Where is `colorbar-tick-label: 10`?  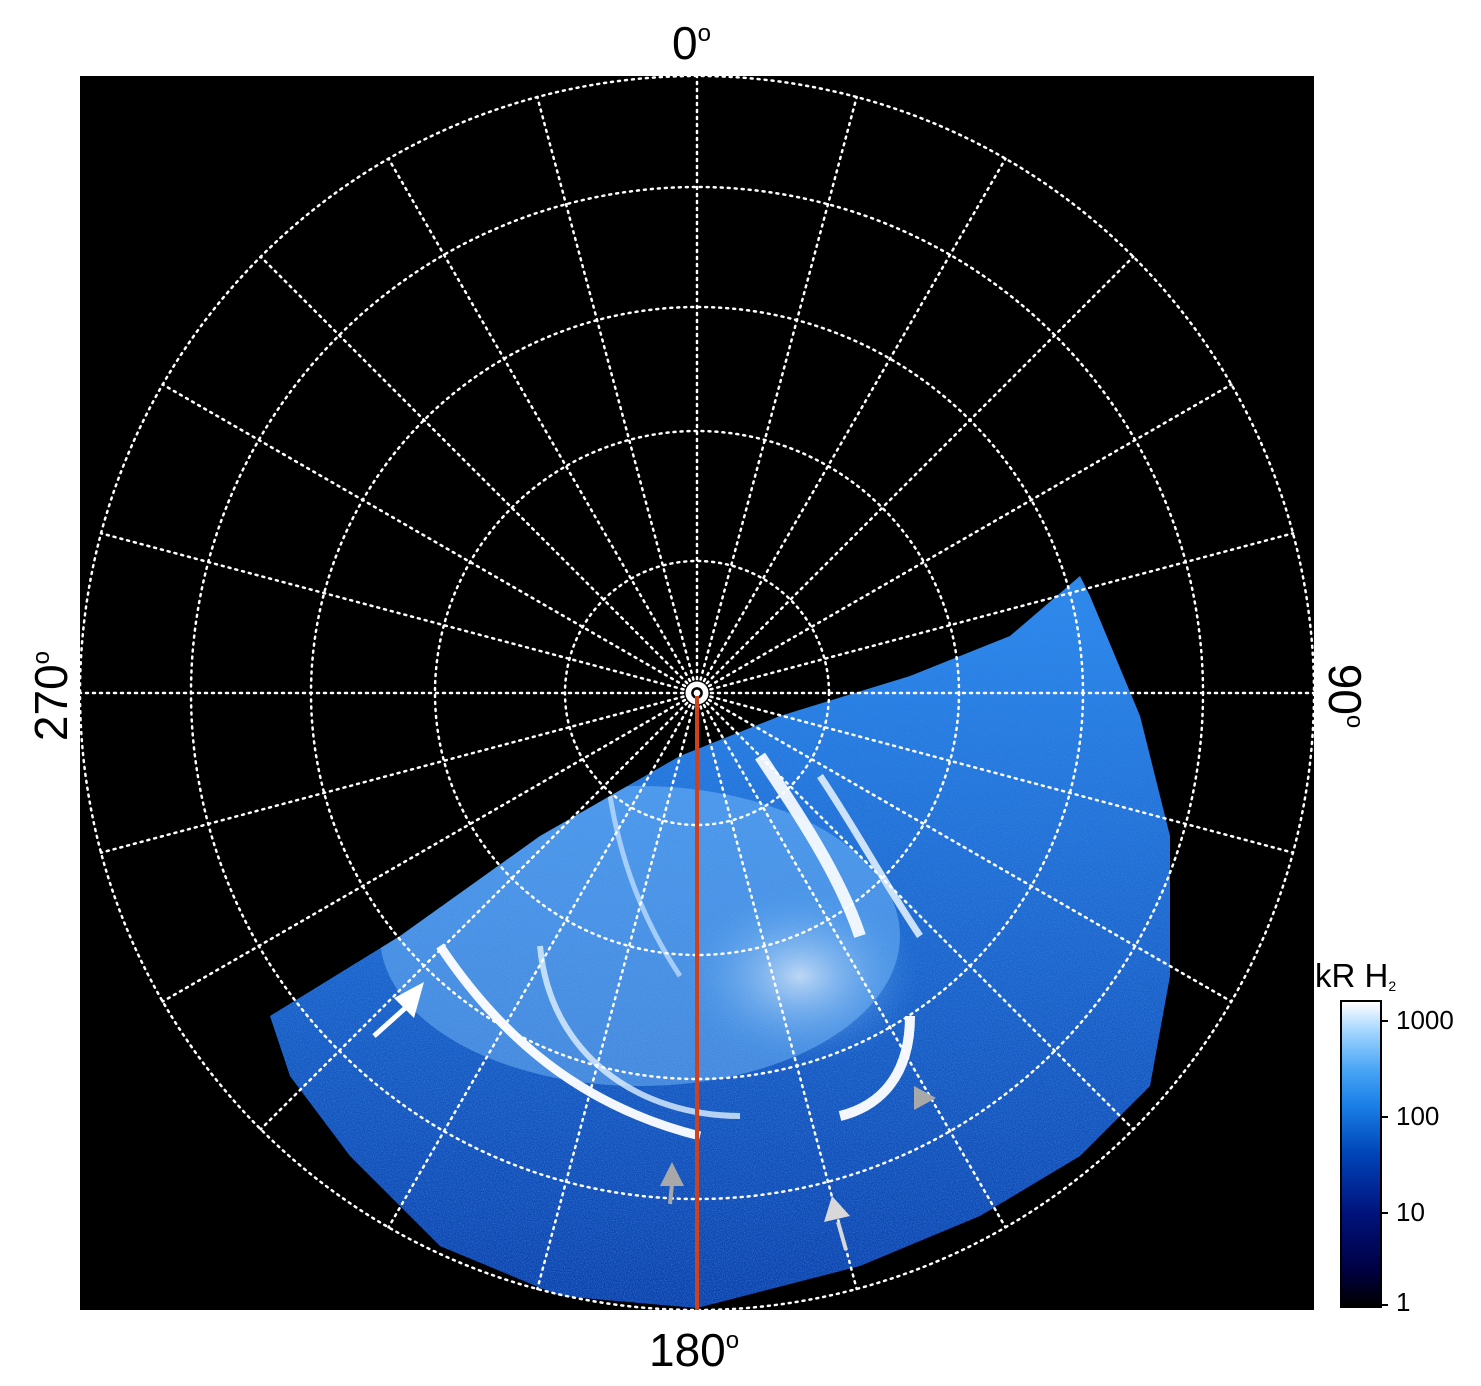 colorbar-tick-label: 10 is located at coordinates (1410, 1212).